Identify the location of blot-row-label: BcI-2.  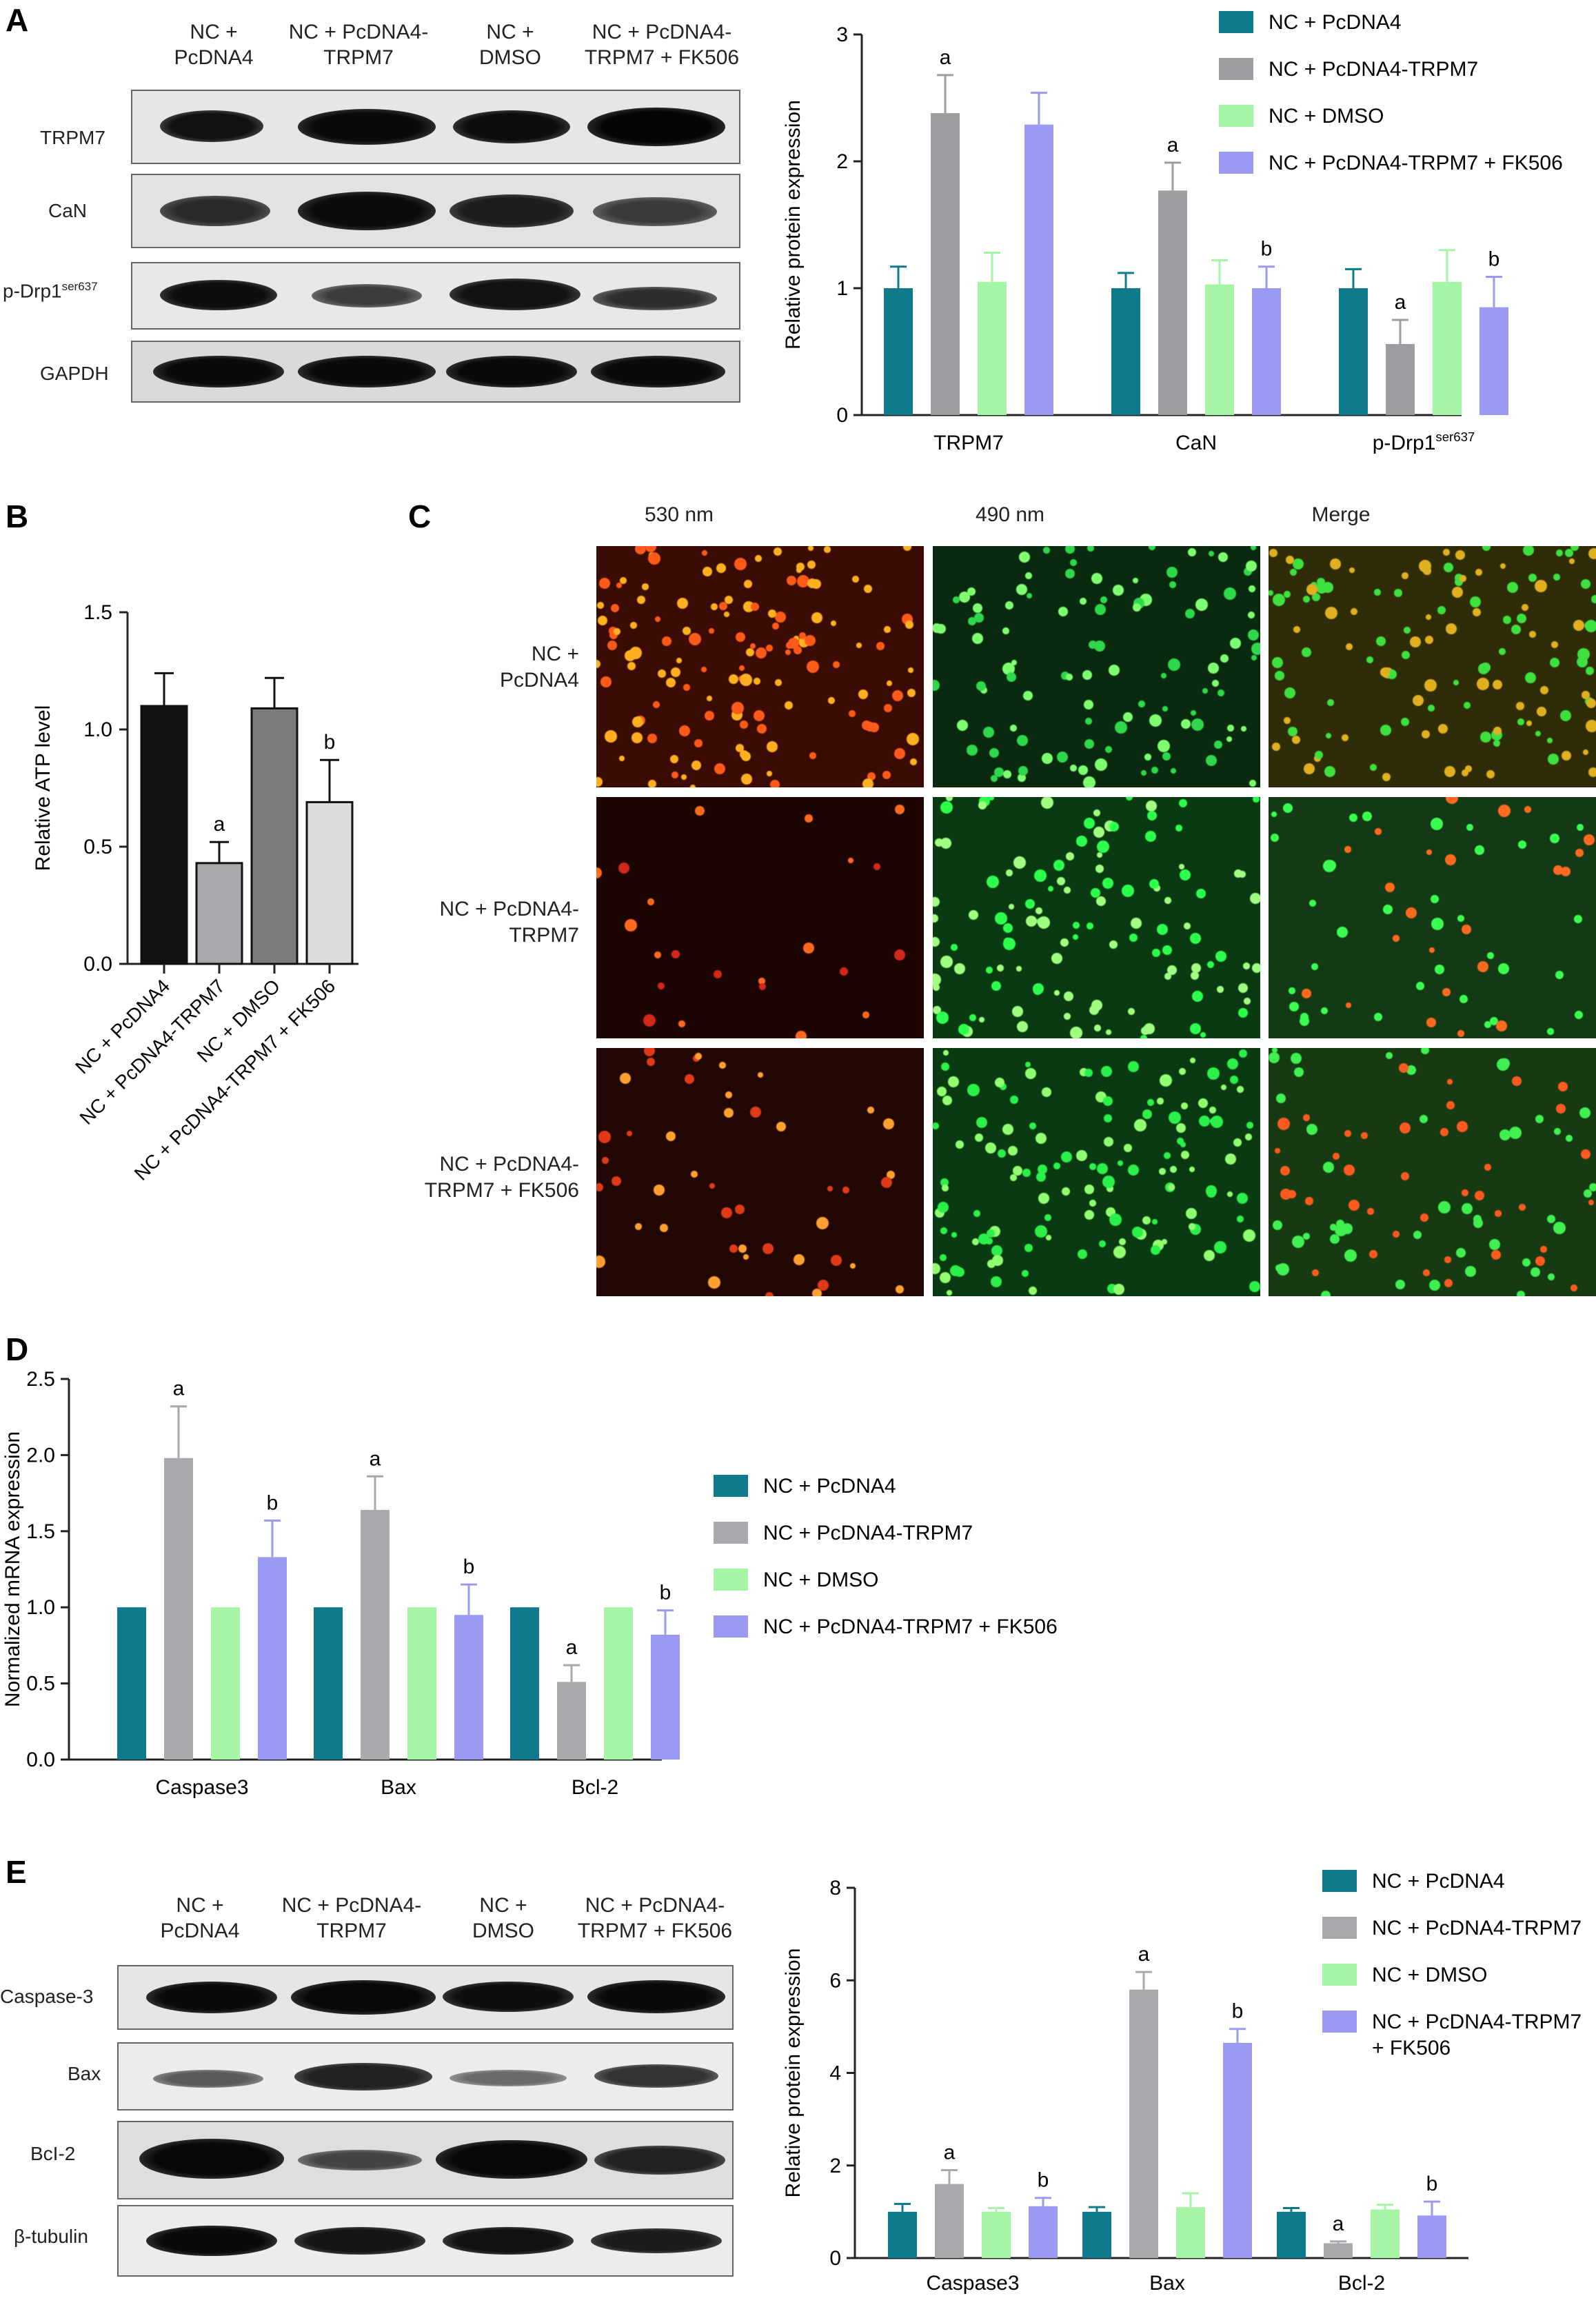
(53, 2153).